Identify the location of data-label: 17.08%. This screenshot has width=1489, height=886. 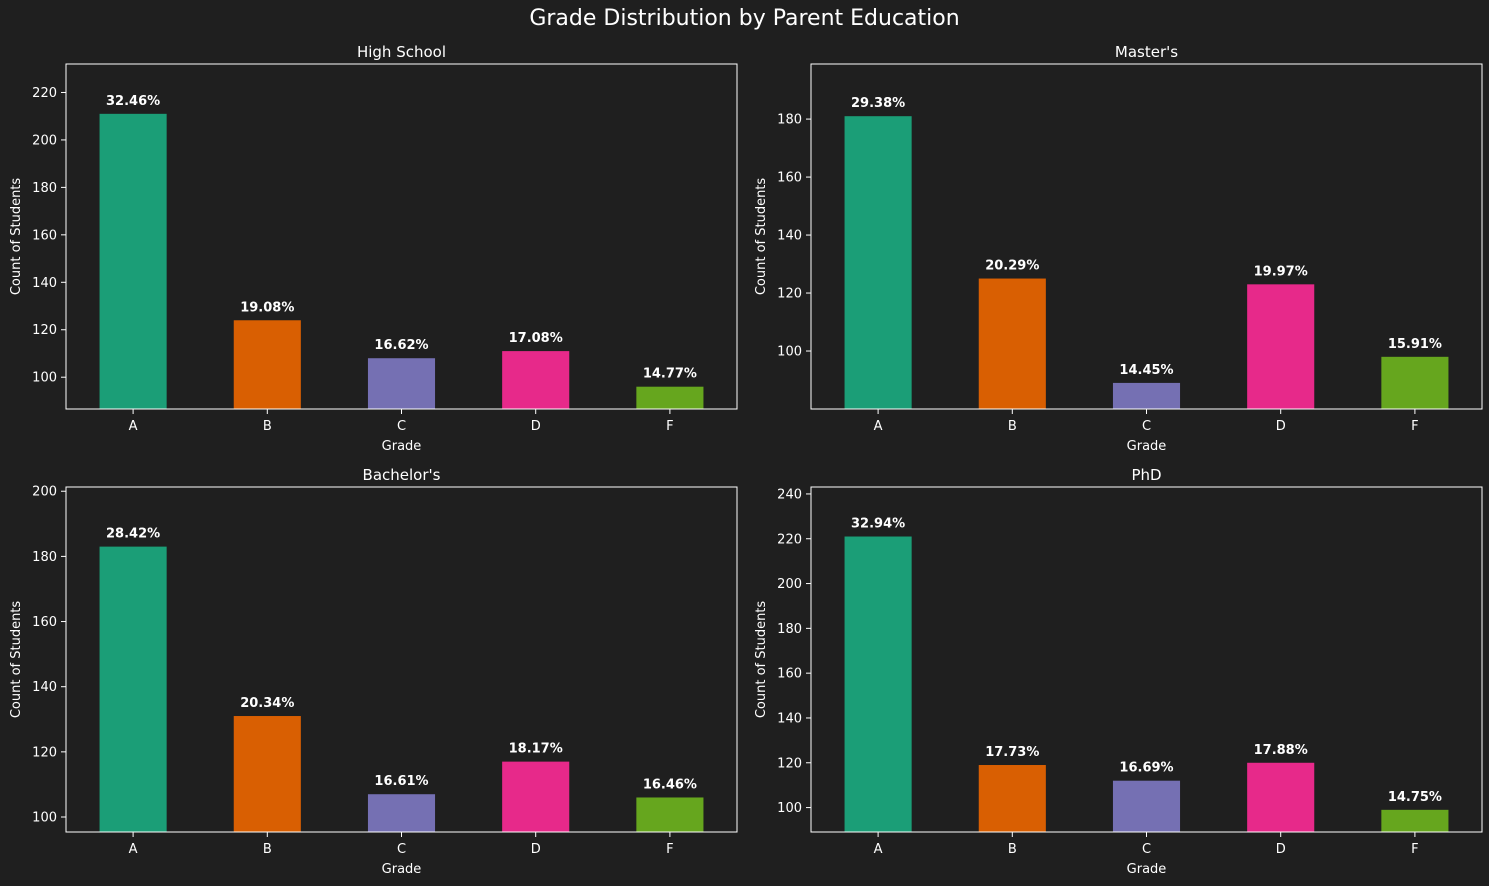
(536, 338).